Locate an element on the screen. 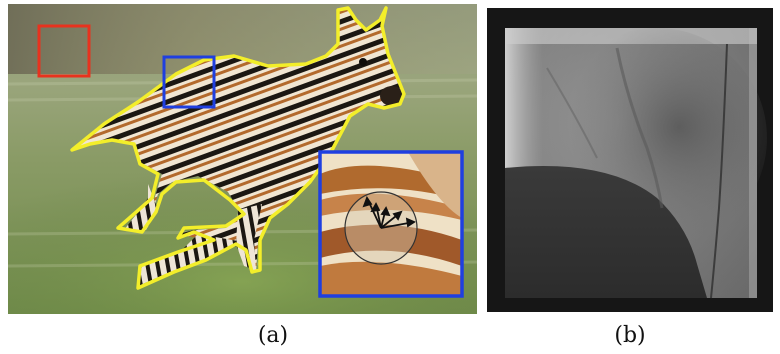 The image size is (780, 354). caption-b: (b) is located at coordinates (630, 335).